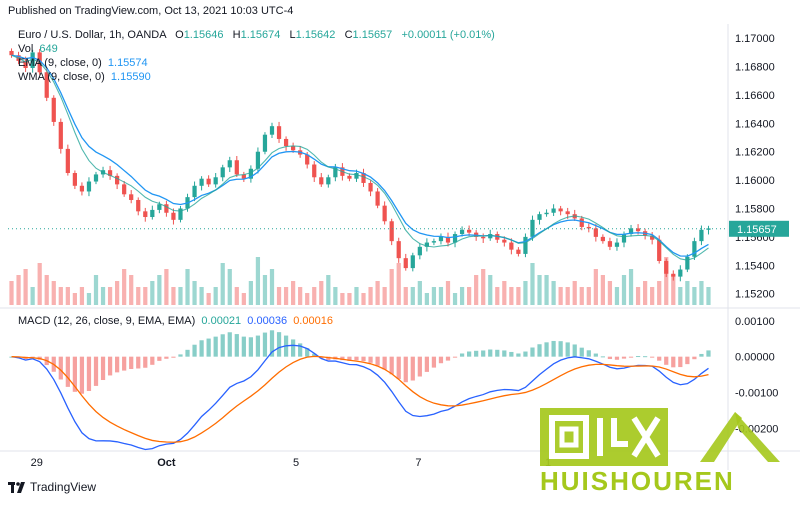 The width and height of the screenshot is (800, 505). Describe the element at coordinates (84, 77) in the screenshot. I see `wma-legend: WMA (9, close, 0) 1.15590` at that location.